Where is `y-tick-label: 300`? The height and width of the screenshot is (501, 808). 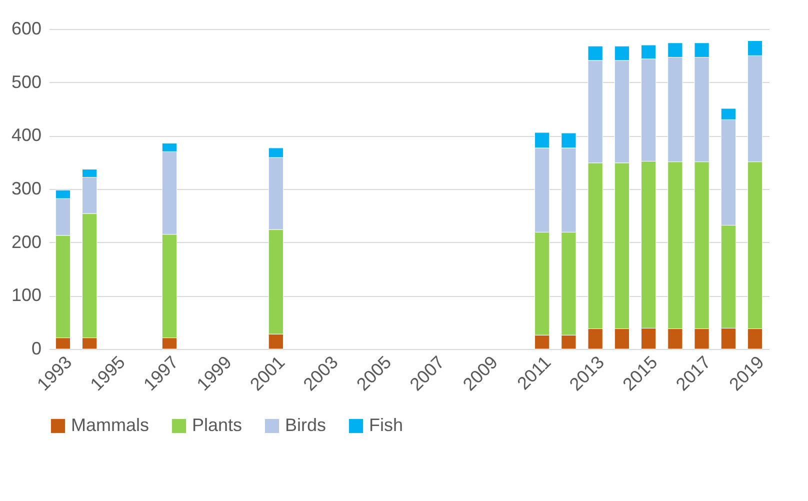 y-tick-label: 300 is located at coordinates (26, 188).